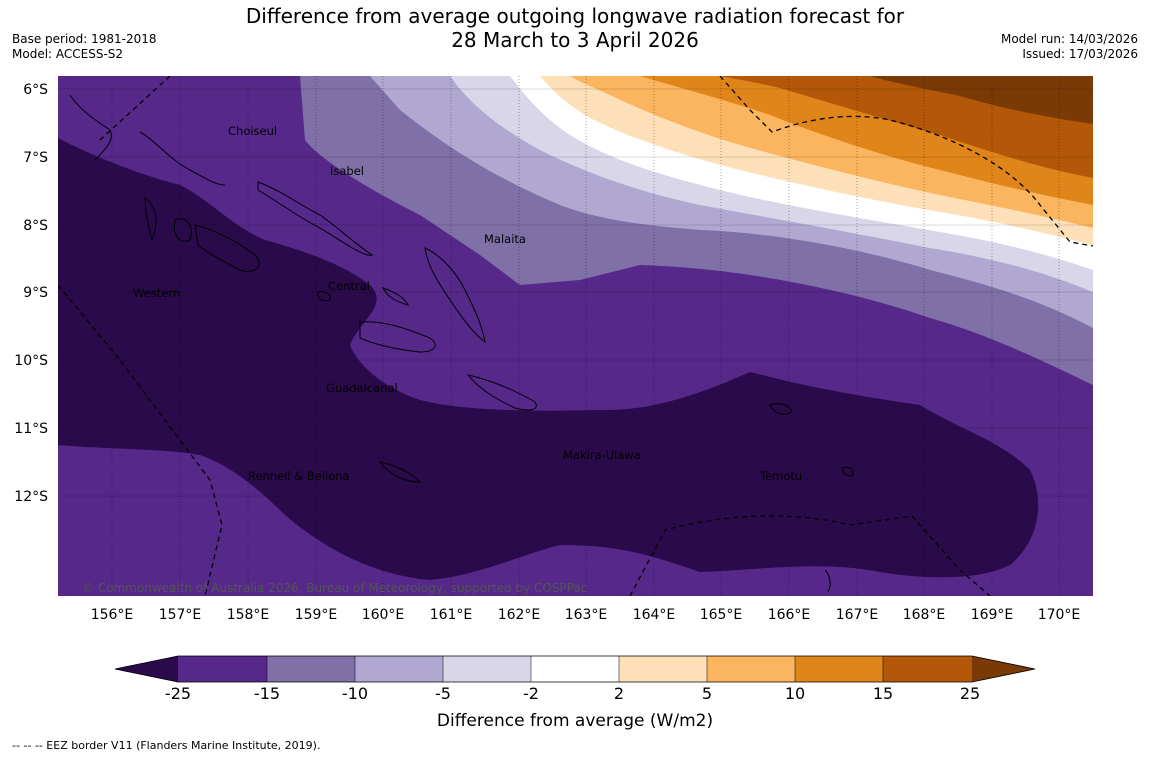 The width and height of the screenshot is (1150, 758). Describe the element at coordinates (827, 581) in the screenshot. I see `island-vanikoro` at that location.